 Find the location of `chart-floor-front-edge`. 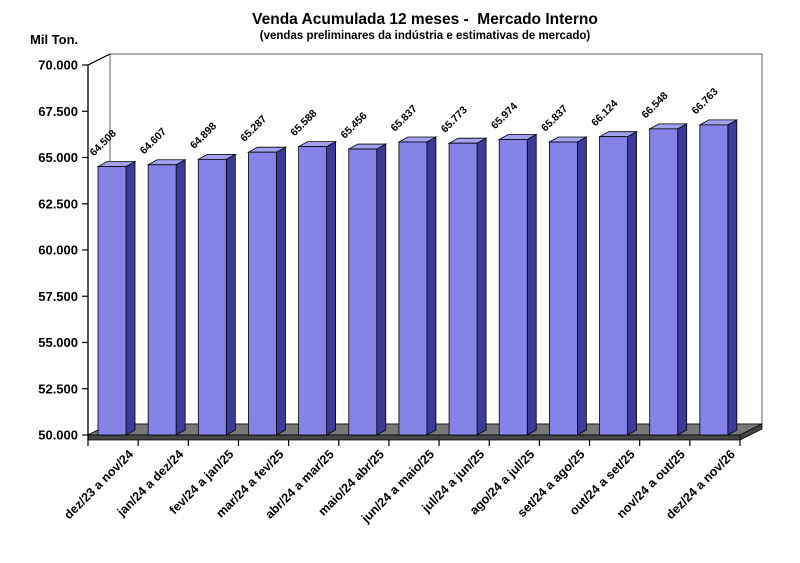

chart-floor-front-edge is located at coordinates (414, 437).